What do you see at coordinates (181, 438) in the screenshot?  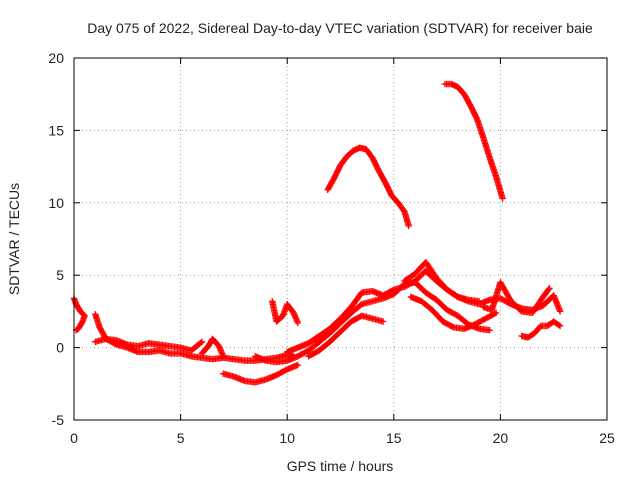 I see `x-tick-label: 5` at bounding box center [181, 438].